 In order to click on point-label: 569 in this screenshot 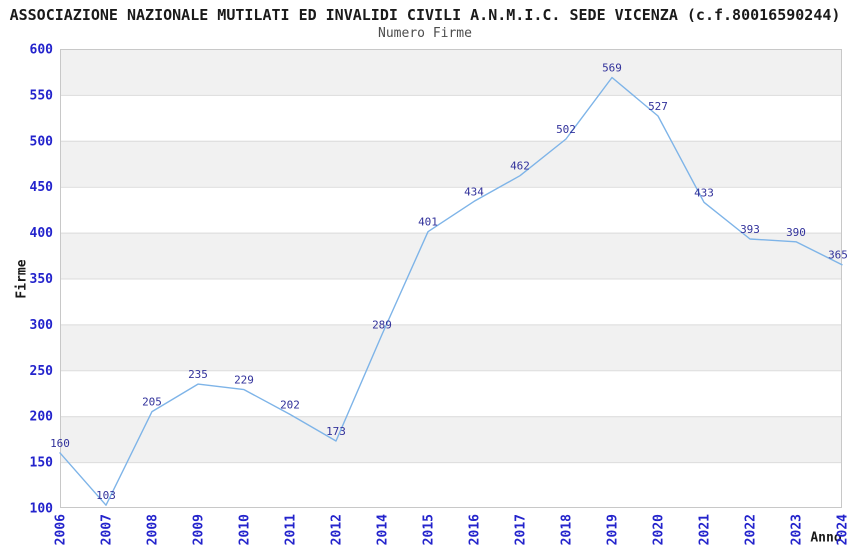, I will do `click(612, 67)`.